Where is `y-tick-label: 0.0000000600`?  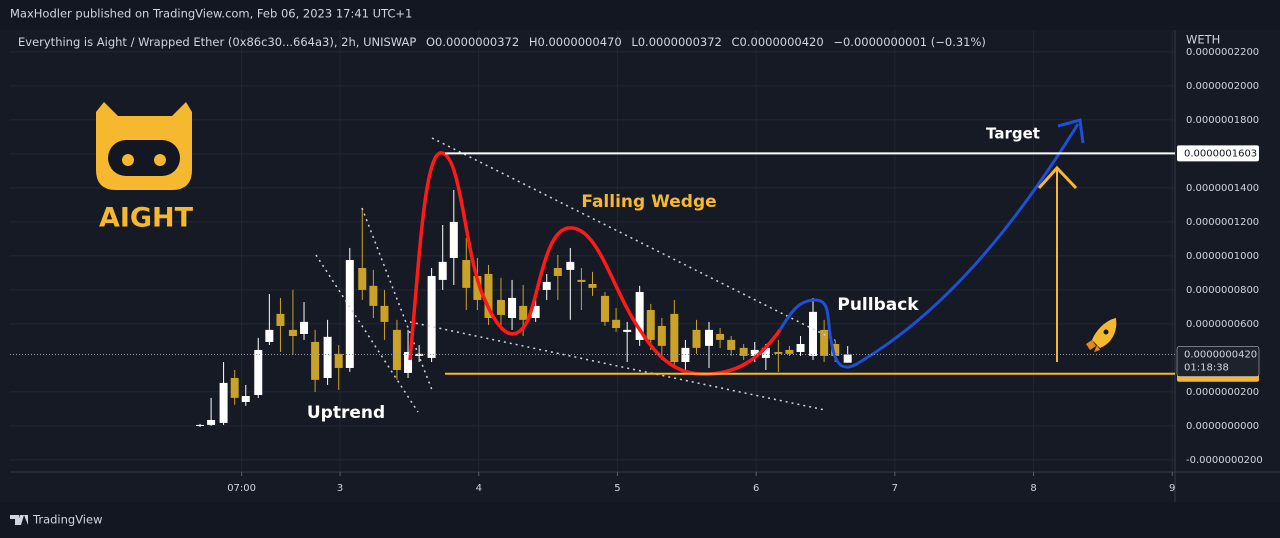
y-tick-label: 0.0000000600 is located at coordinates (1222, 324).